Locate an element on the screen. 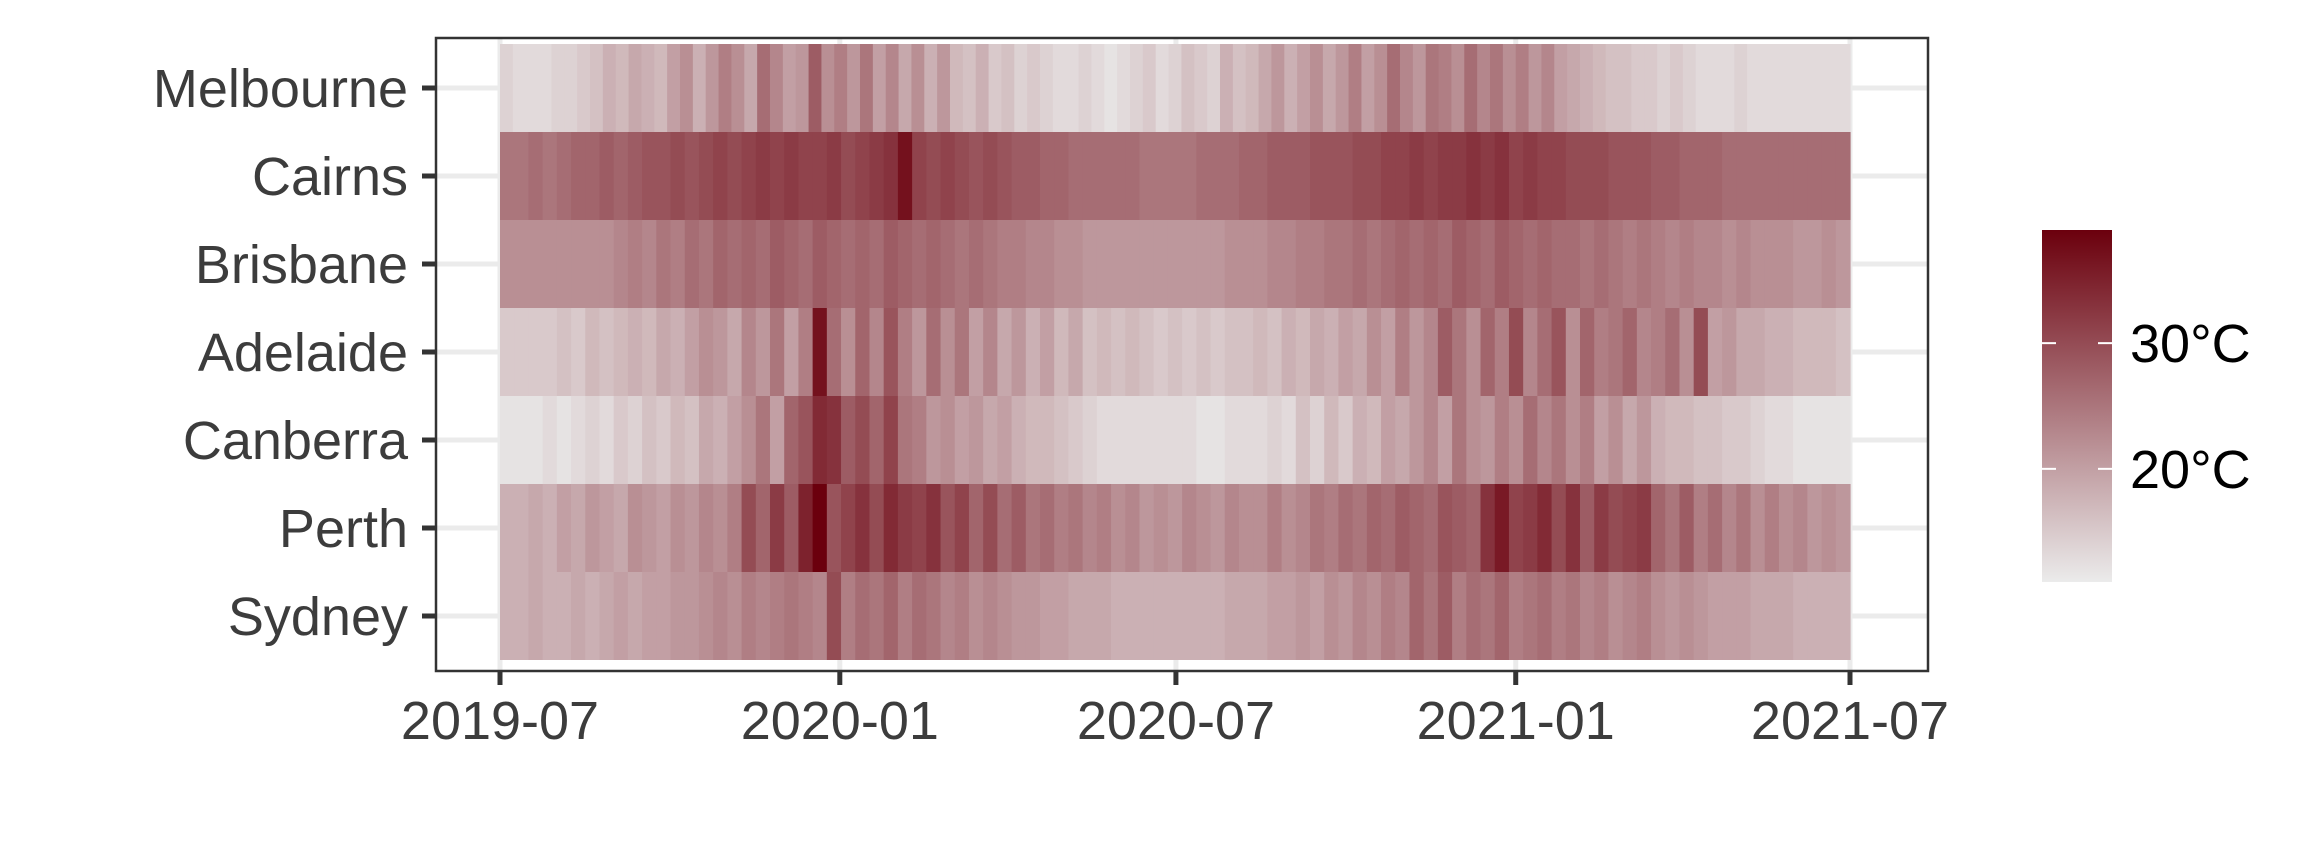 Image resolution: width=2304 pixels, height=864 pixels. x-tick-label: 2019-07 is located at coordinates (500, 721).